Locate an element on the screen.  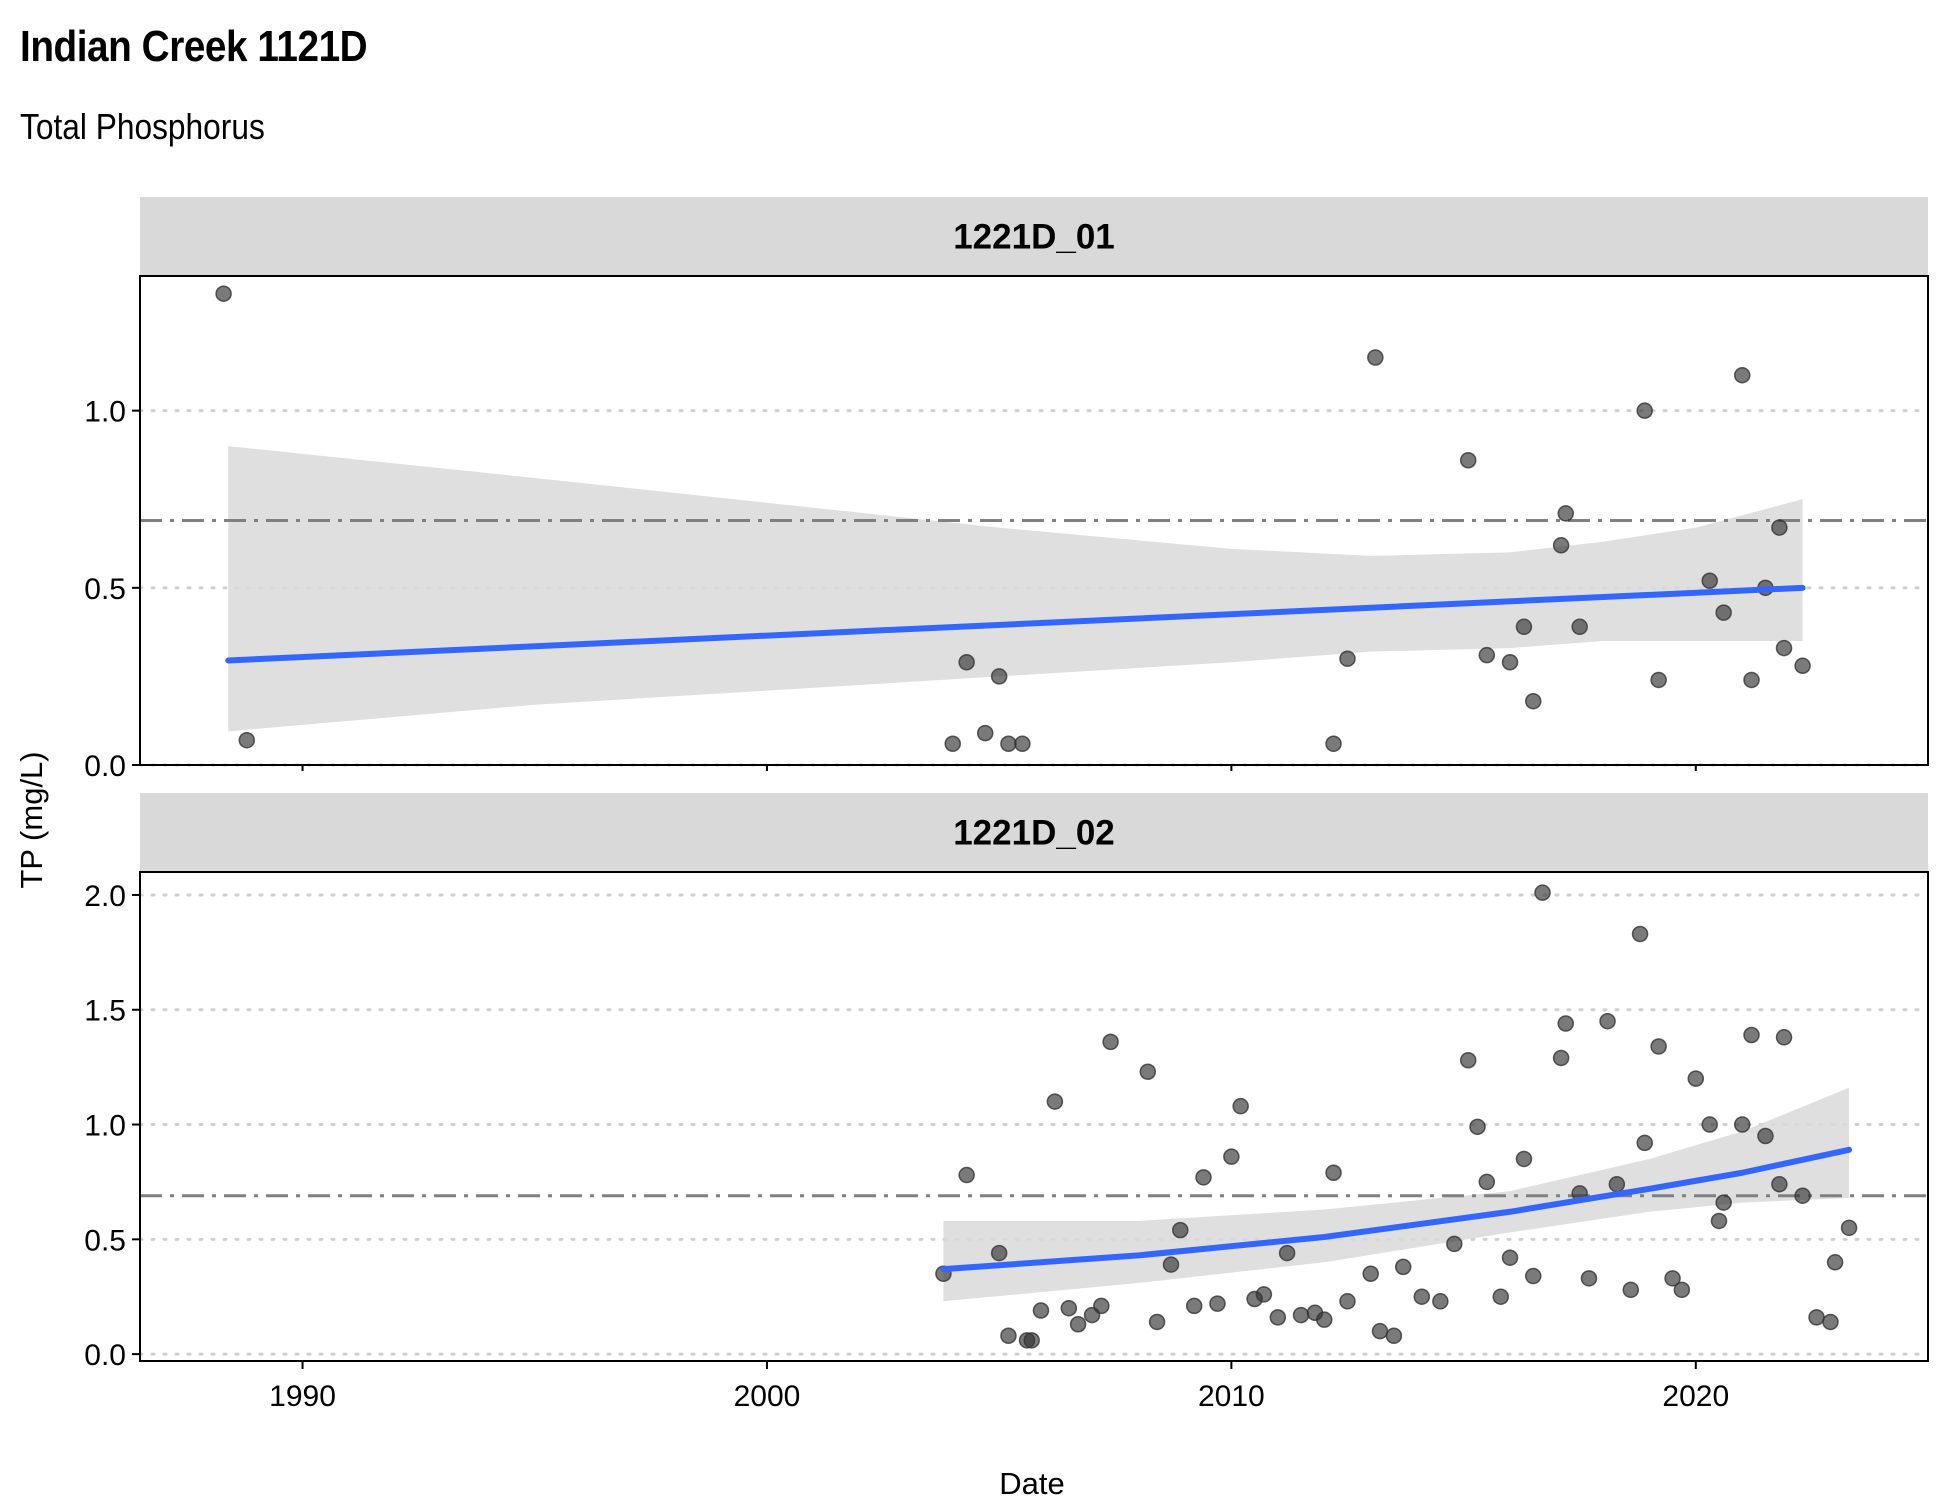
y-tick-label: 1.5 is located at coordinates (105, 1011).